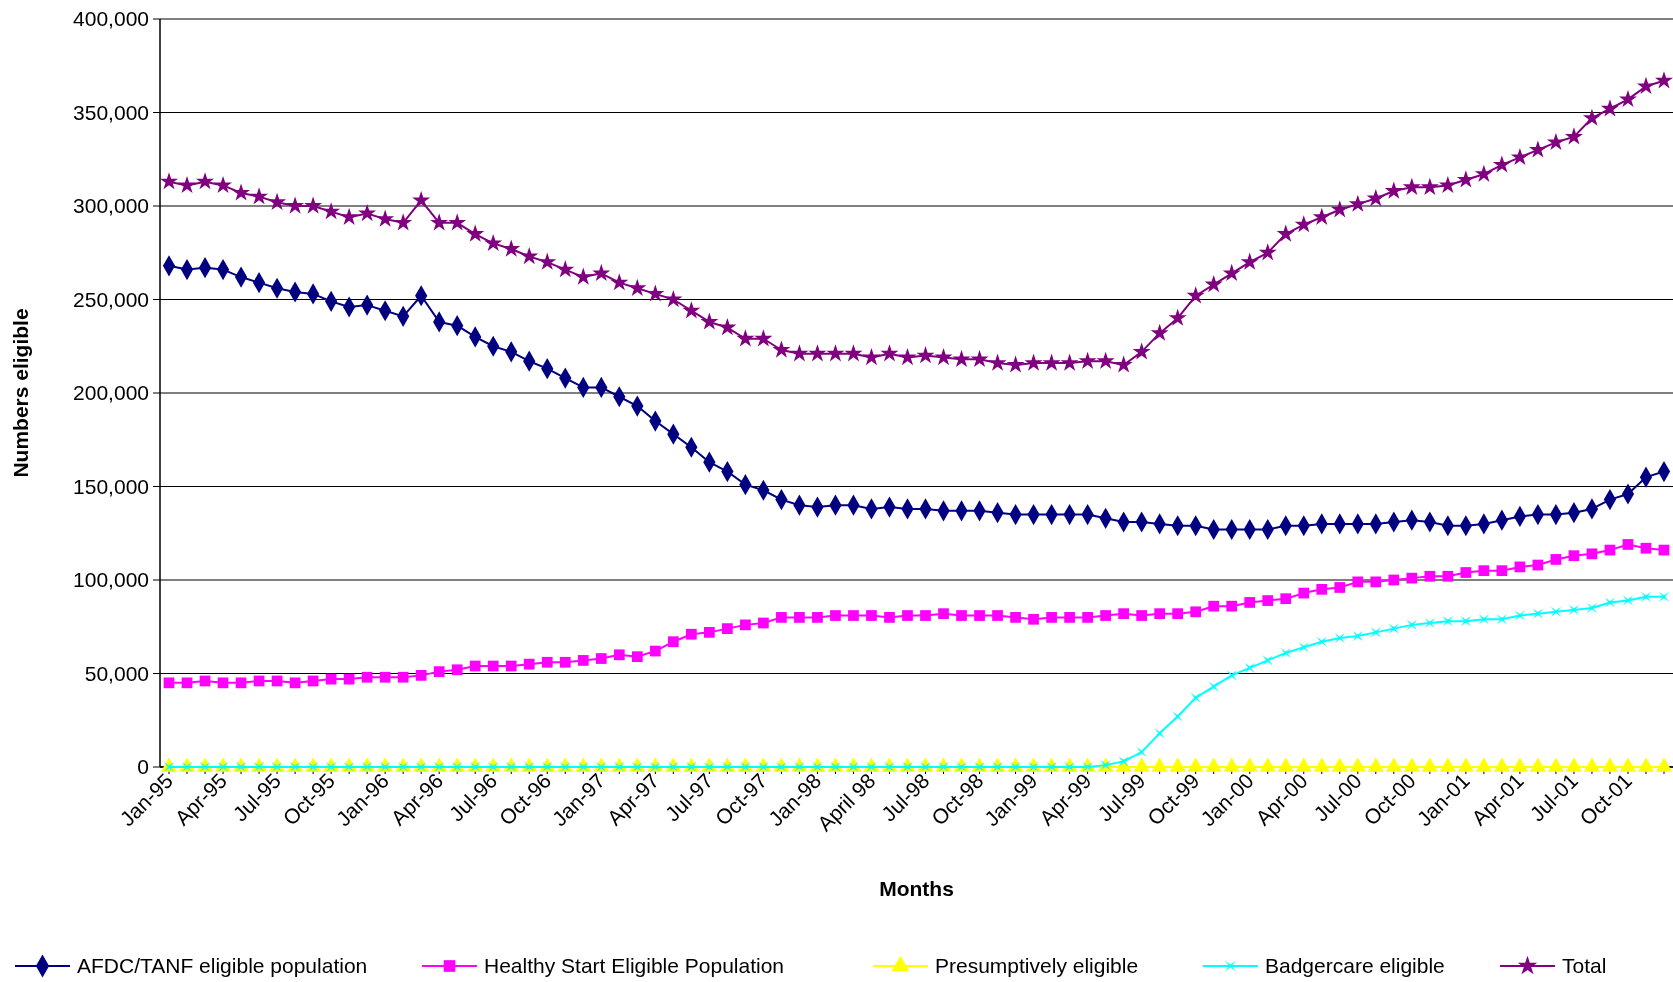 The height and width of the screenshot is (982, 1673). What do you see at coordinates (116, 673) in the screenshot?
I see `y-tick-label: 50,000` at bounding box center [116, 673].